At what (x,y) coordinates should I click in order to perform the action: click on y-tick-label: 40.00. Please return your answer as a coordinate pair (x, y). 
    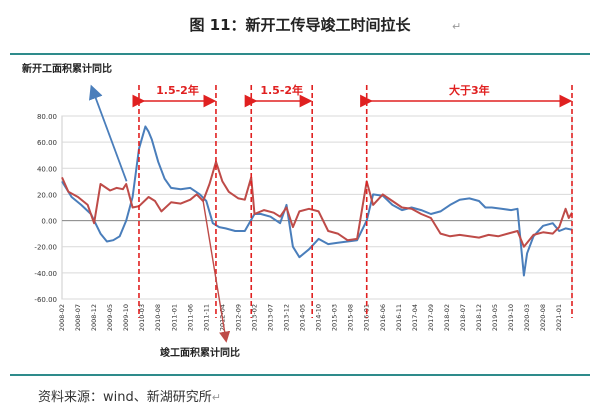
    Looking at the image, I should click on (47, 169).